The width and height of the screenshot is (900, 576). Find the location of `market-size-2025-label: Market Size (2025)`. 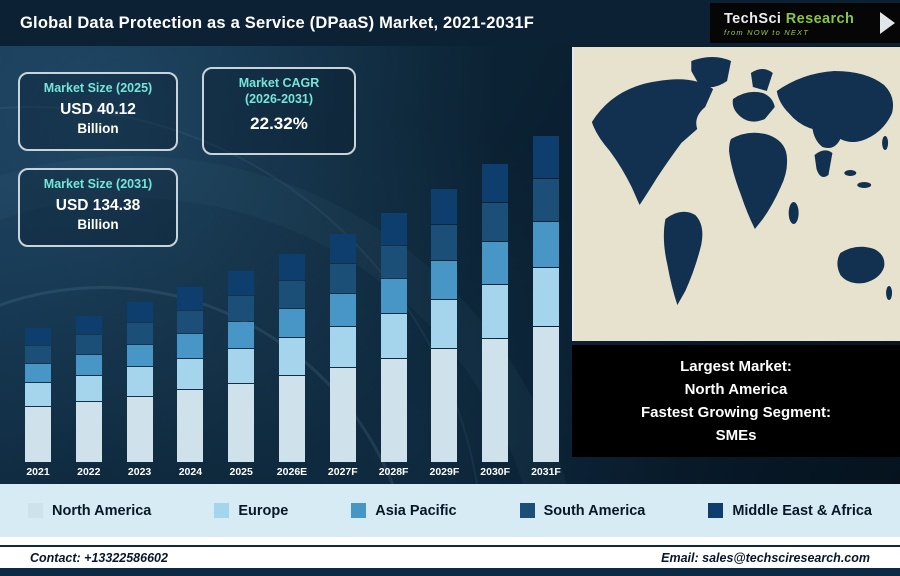

market-size-2025-label: Market Size (2025) is located at coordinates (98, 88).